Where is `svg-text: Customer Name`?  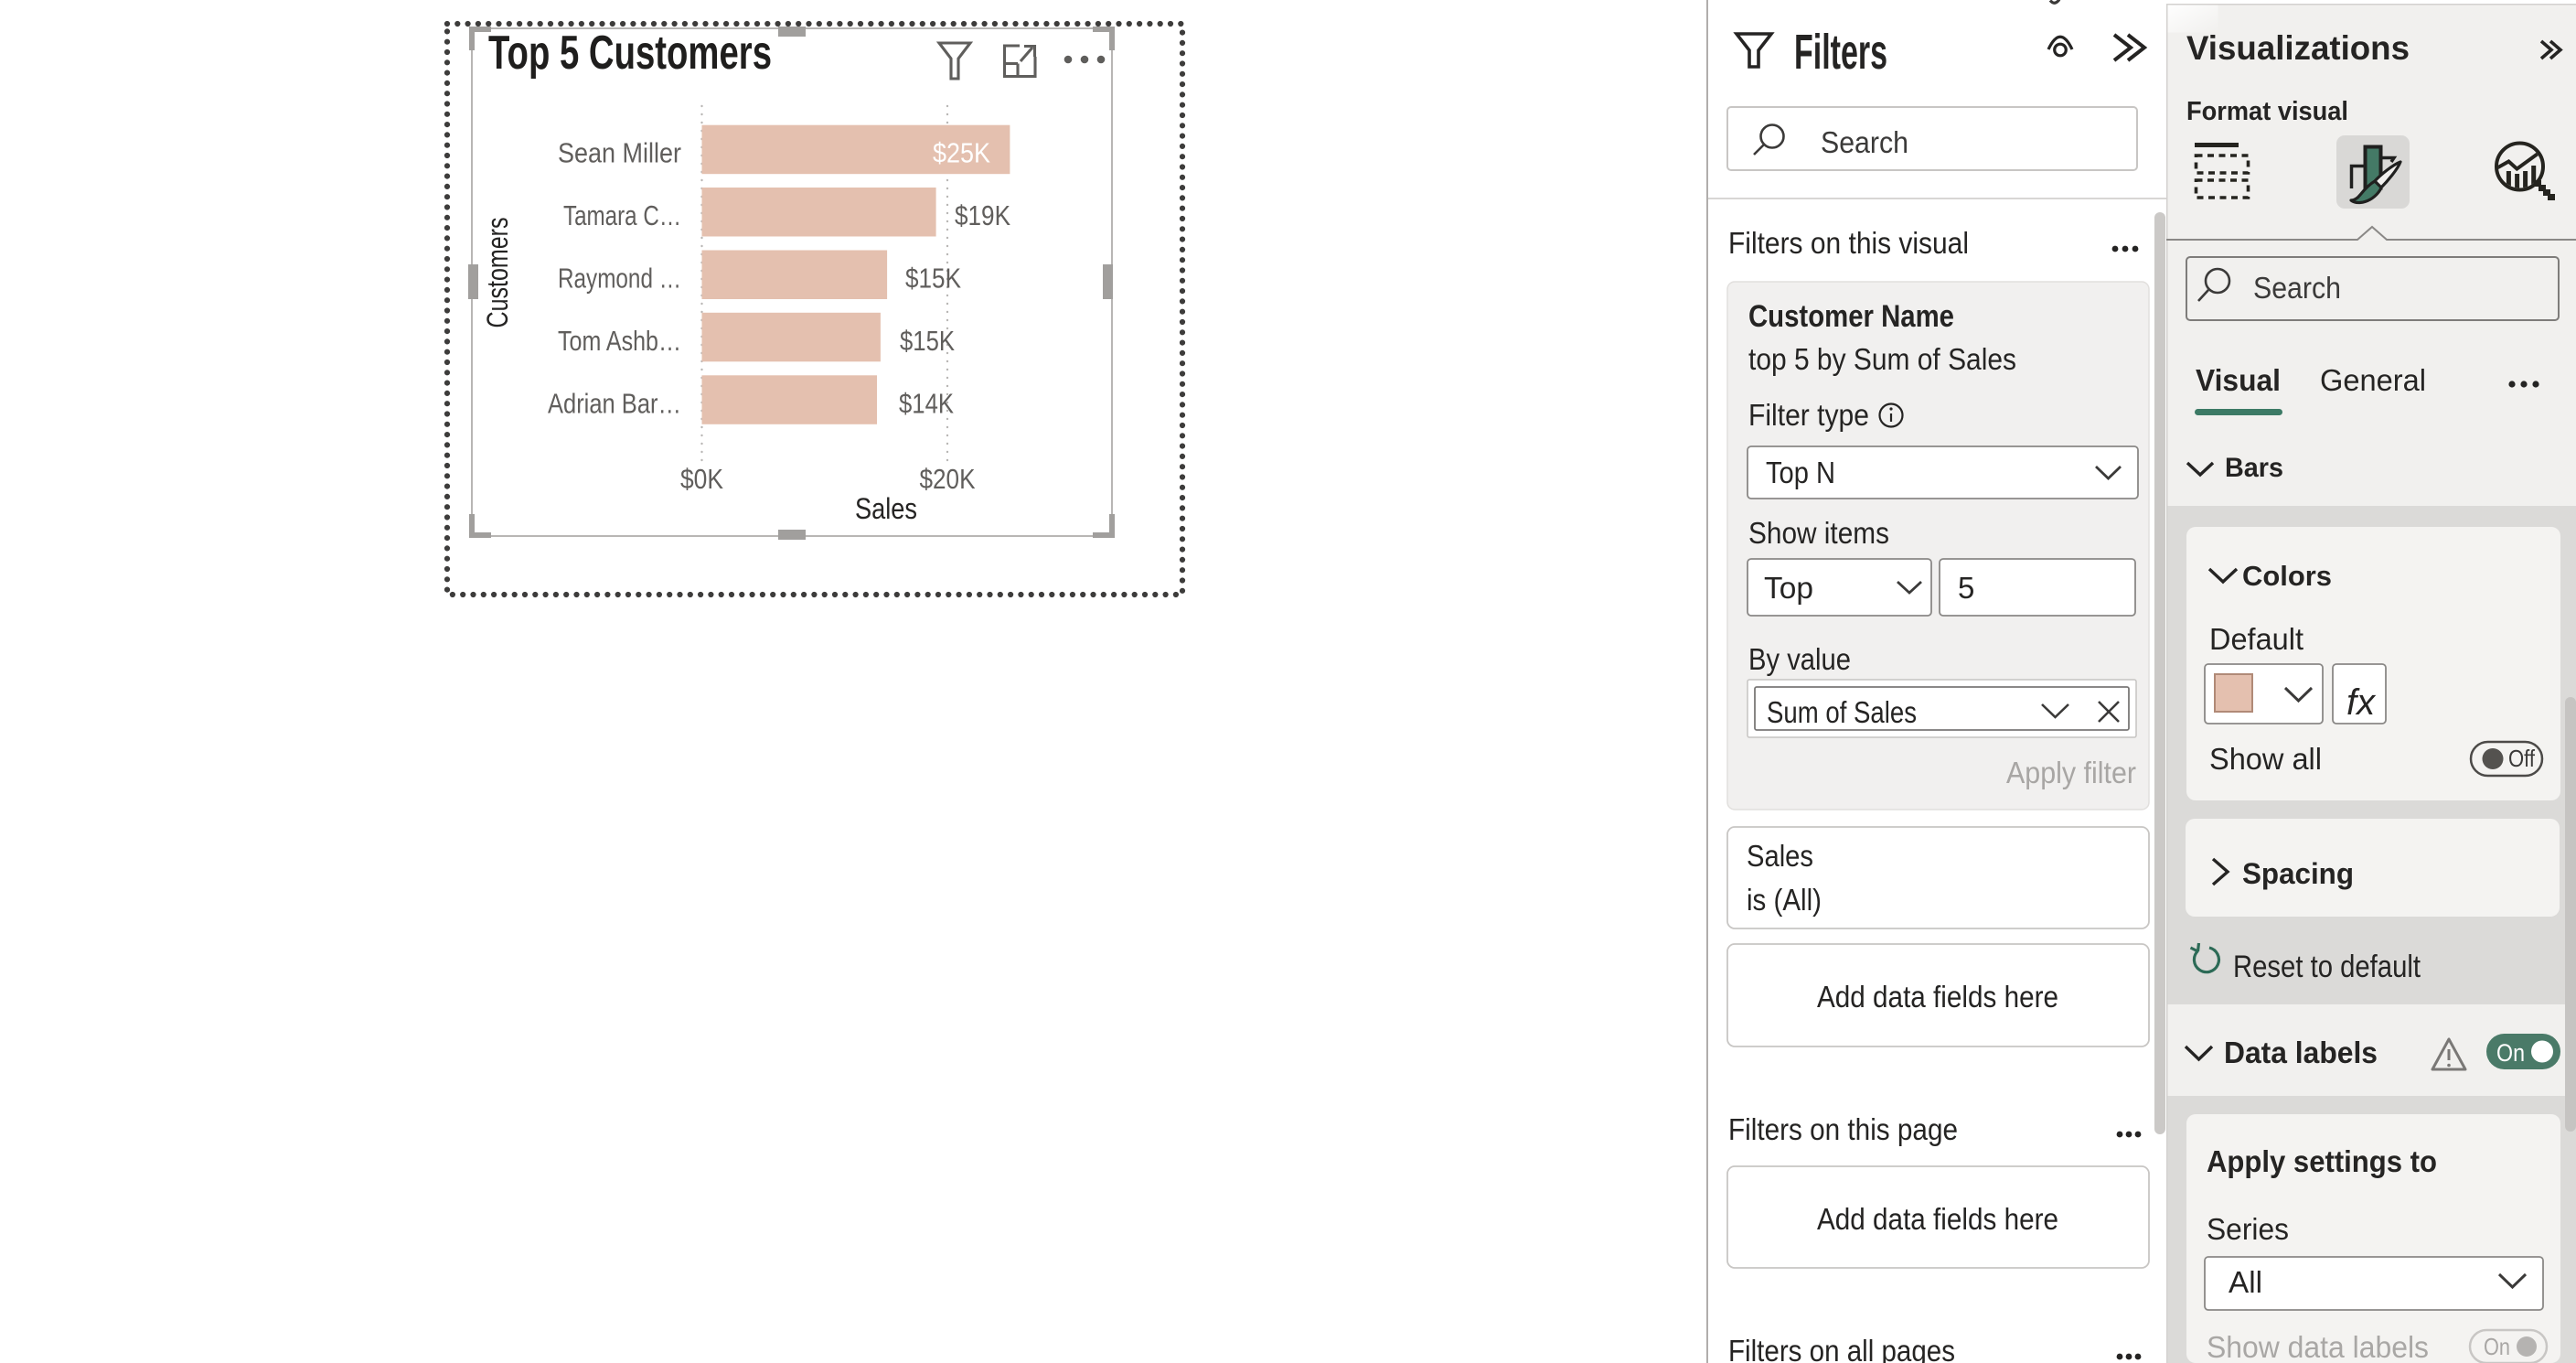
svg-text: Customer Name is located at coordinates (1851, 316).